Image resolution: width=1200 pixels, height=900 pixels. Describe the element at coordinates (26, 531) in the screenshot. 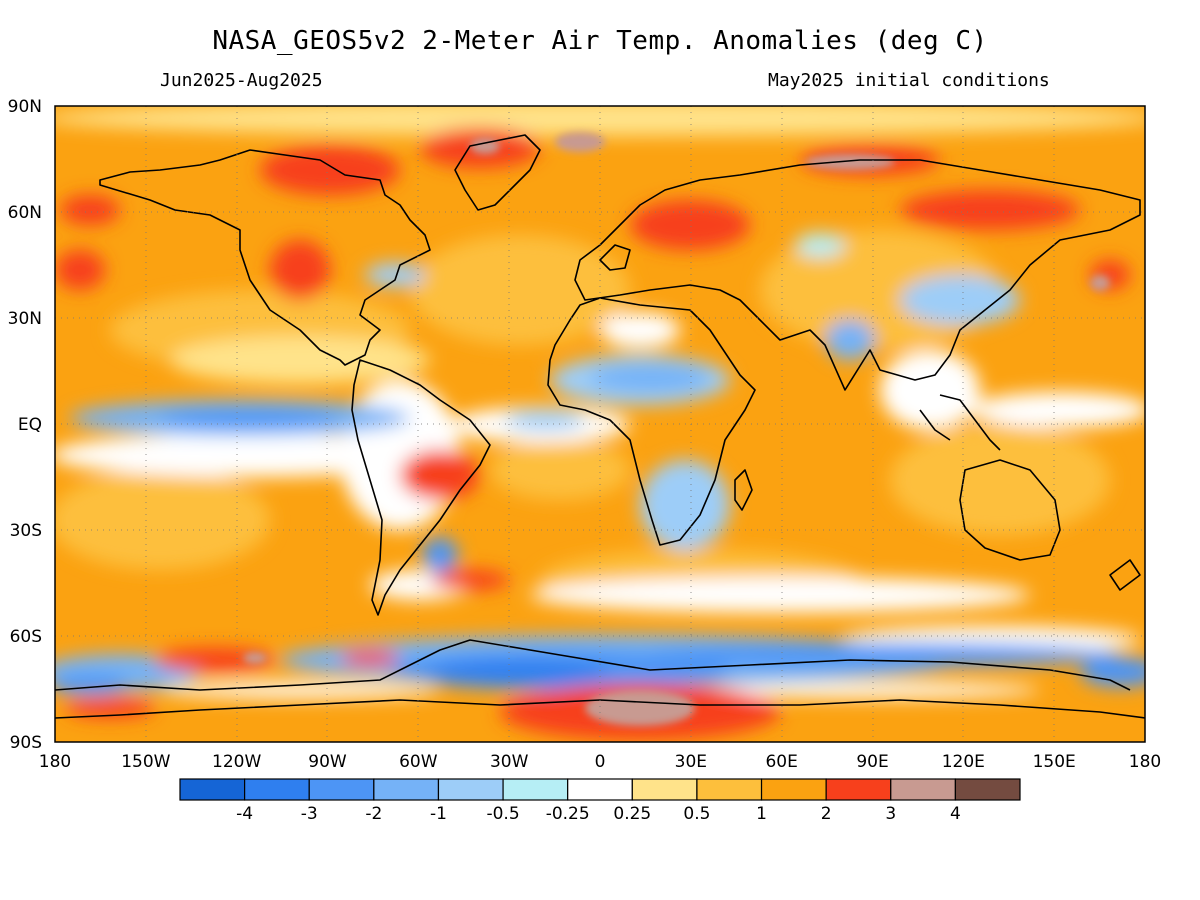

I see `latitude-label: 30S` at that location.